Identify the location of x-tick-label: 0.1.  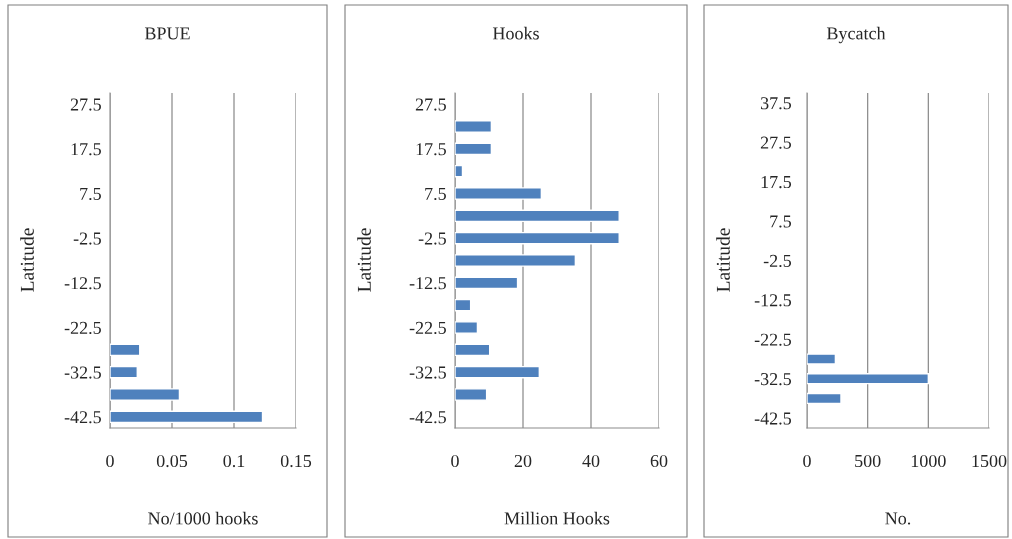
(234, 461).